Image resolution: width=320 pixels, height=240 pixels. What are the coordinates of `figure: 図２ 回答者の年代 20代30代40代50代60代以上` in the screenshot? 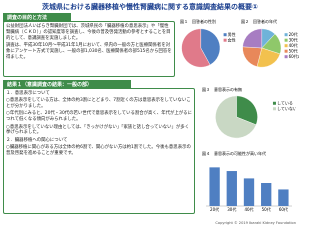 It's located at (270, 43).